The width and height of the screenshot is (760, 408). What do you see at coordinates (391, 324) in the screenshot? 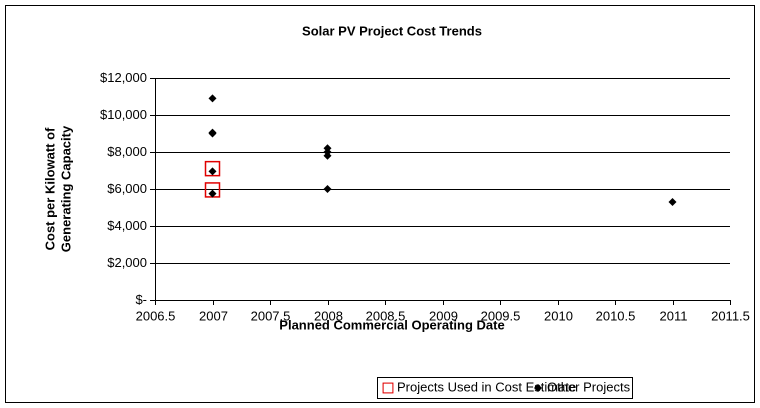
I see `x-axis-label: Planned Commercial Operating Date` at bounding box center [391, 324].